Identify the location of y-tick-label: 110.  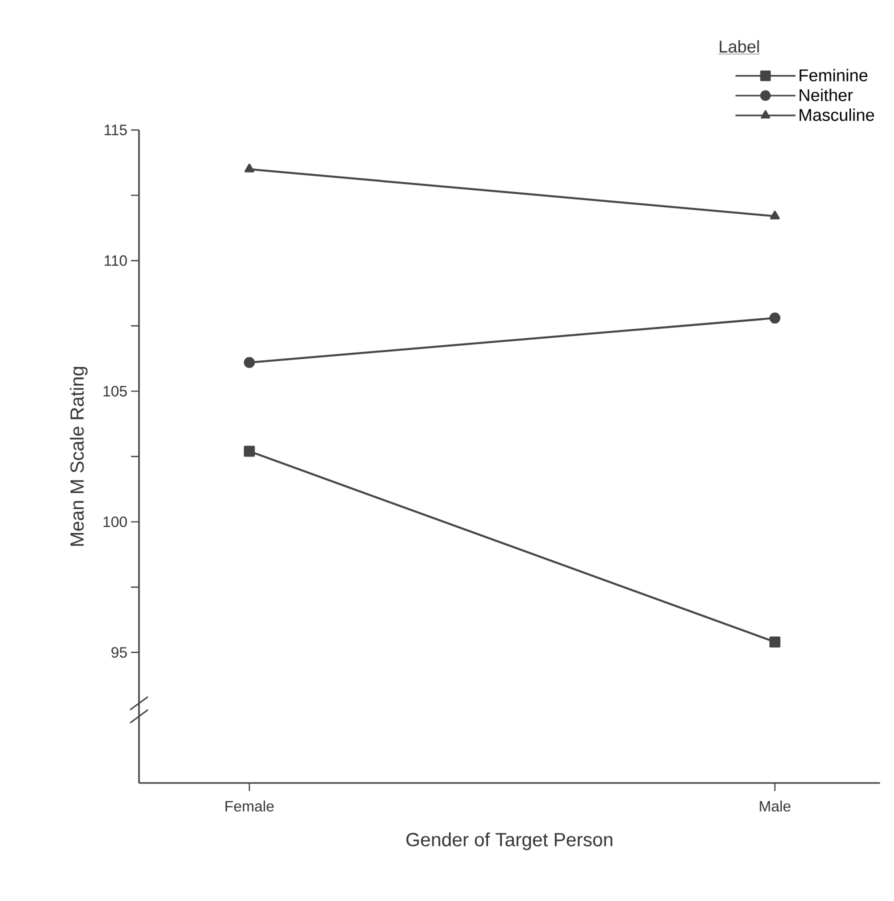
(115, 260).